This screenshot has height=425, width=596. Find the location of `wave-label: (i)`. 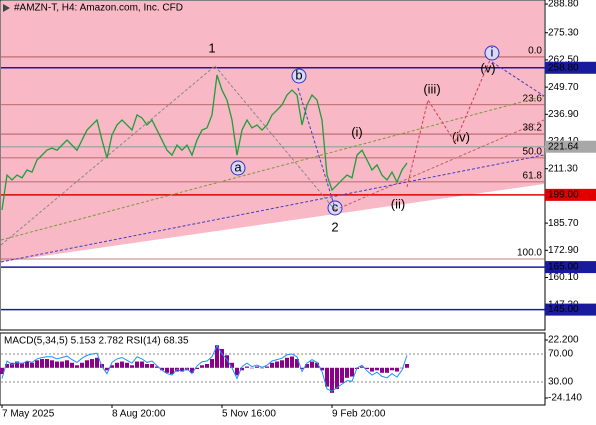

wave-label: (i) is located at coordinates (357, 131).